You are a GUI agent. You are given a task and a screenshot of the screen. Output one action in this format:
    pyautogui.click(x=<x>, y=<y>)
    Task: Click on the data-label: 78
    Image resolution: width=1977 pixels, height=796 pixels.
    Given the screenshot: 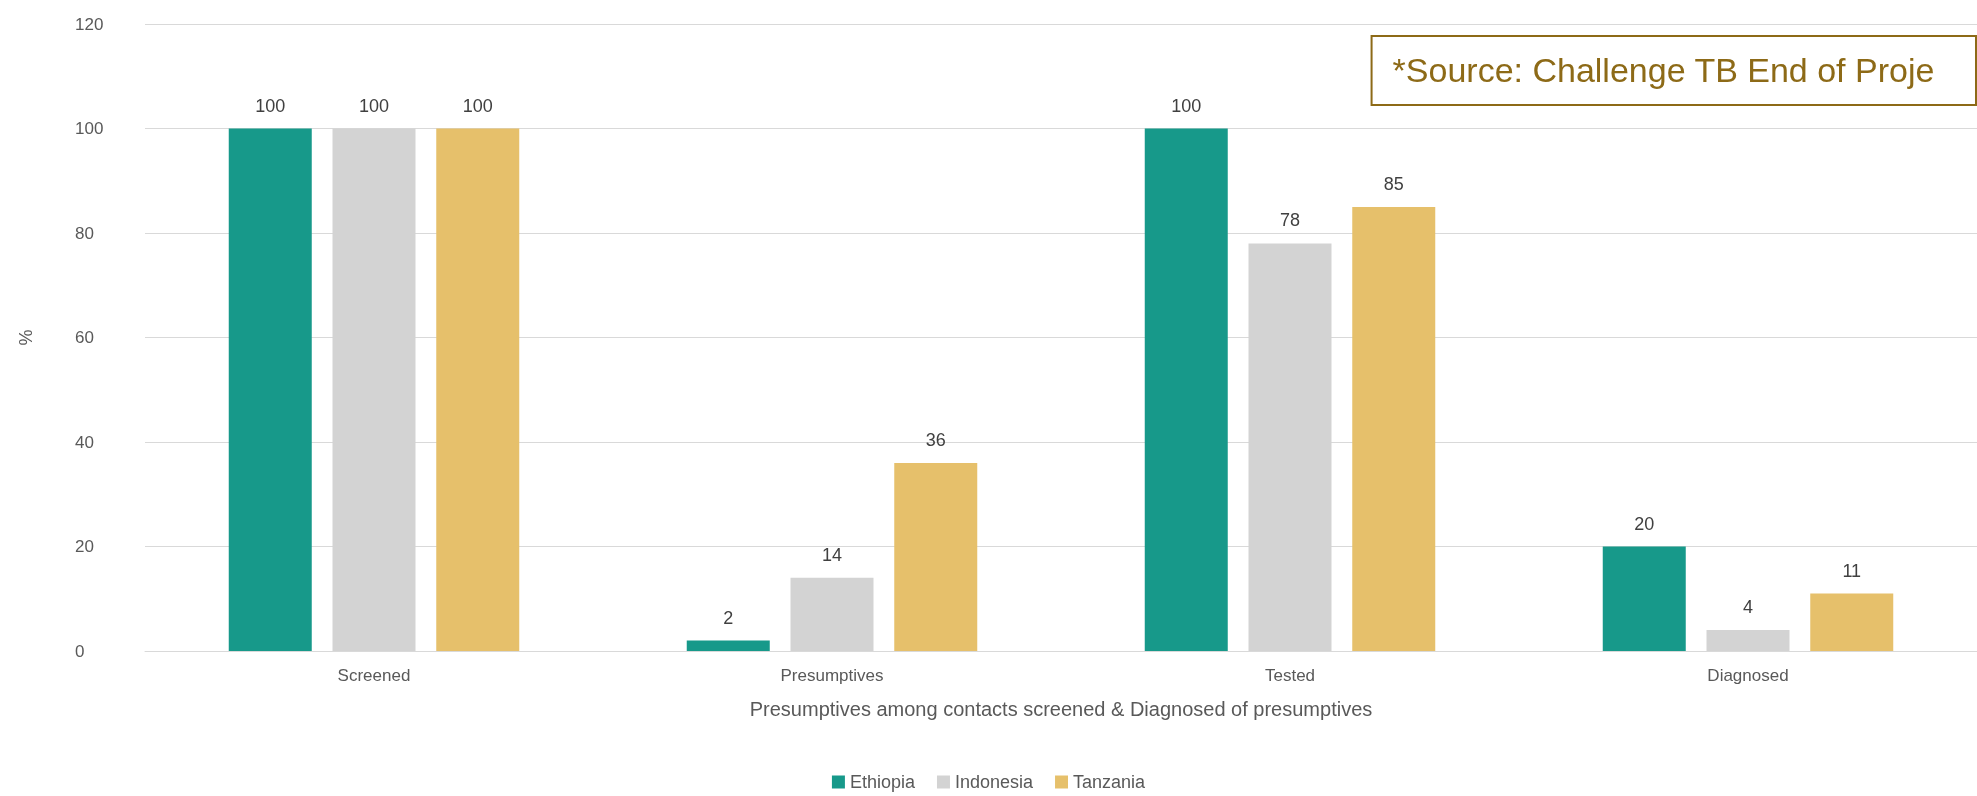 What is the action you would take?
    pyautogui.click(x=1290, y=220)
    